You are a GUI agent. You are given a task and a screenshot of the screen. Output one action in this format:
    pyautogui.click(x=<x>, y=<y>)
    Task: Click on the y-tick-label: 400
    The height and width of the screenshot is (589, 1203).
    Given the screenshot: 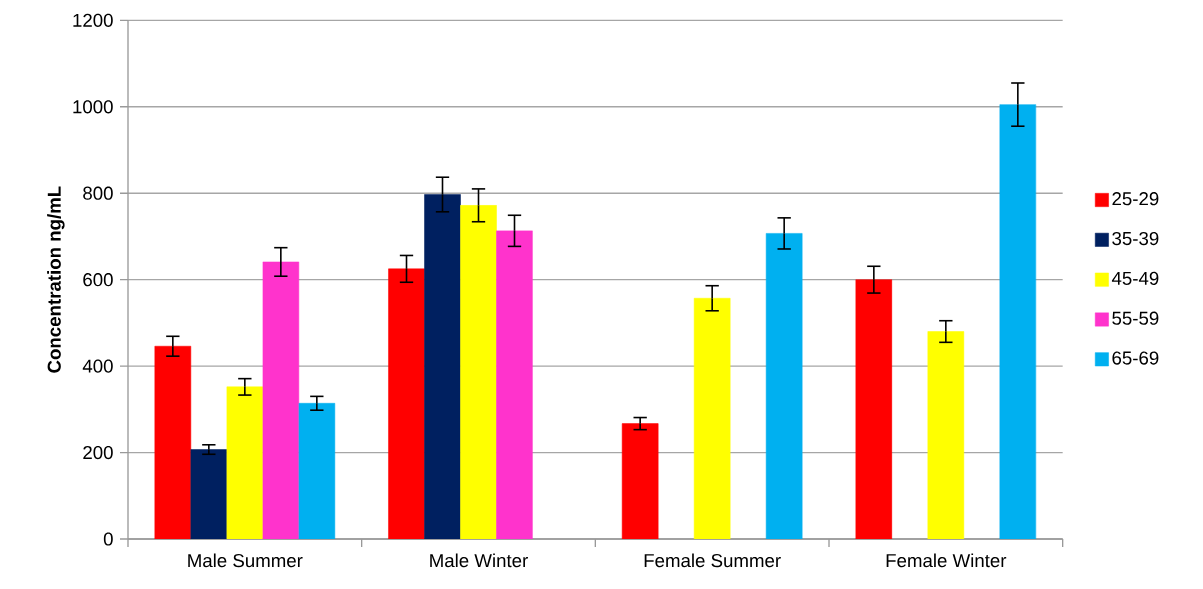 What is the action you would take?
    pyautogui.click(x=97, y=366)
    